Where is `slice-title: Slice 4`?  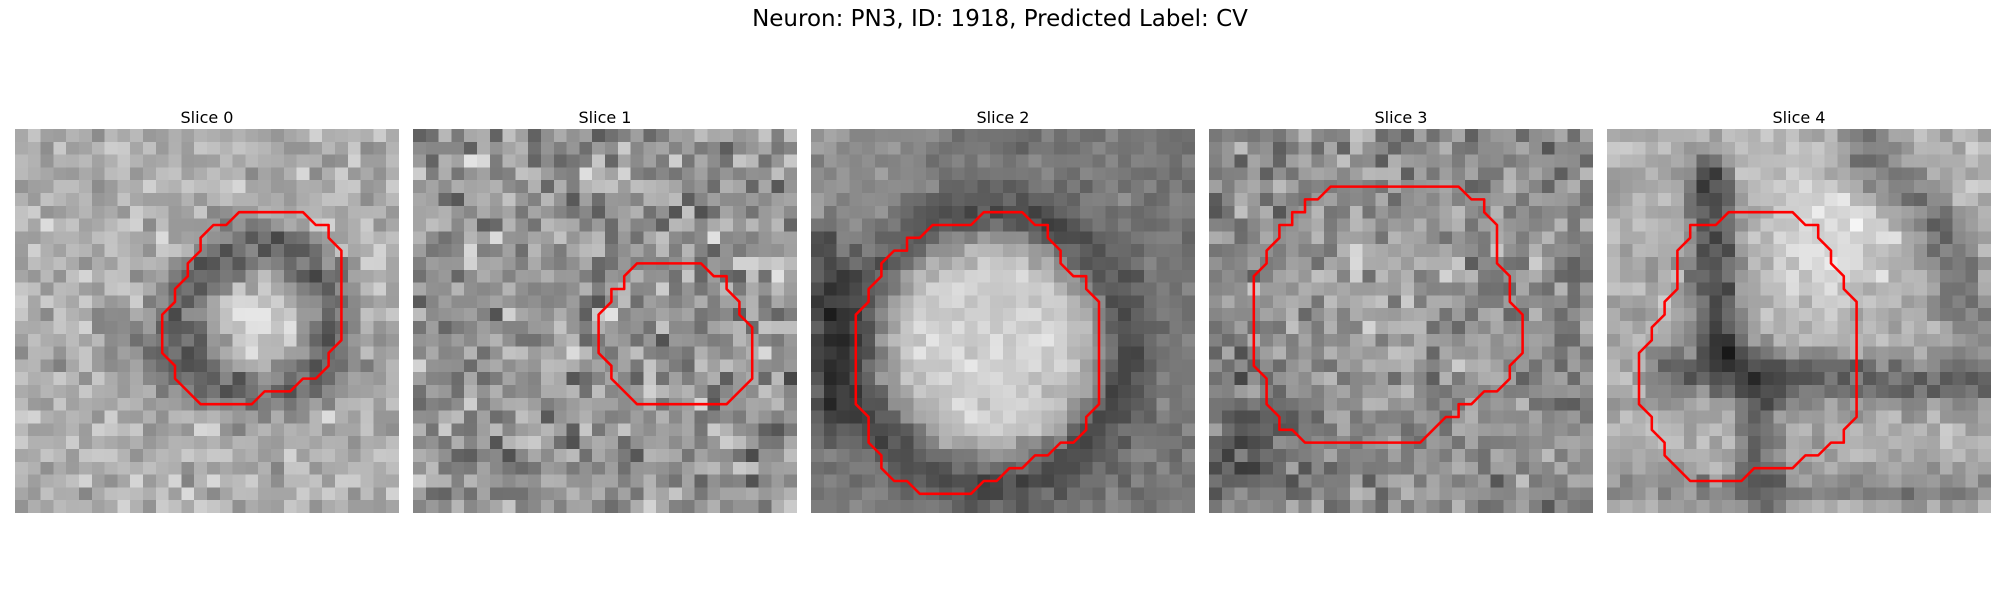 slice-title: Slice 4 is located at coordinates (1799, 117).